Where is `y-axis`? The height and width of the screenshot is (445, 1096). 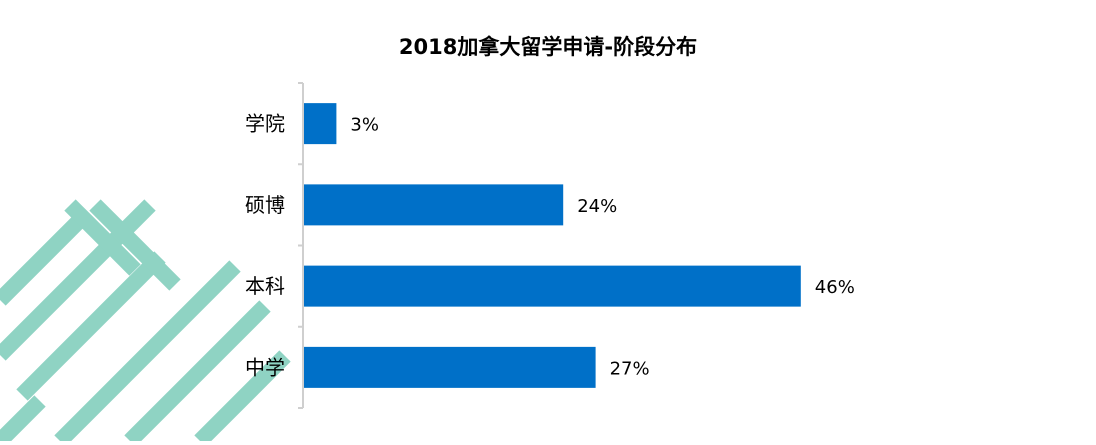 y-axis is located at coordinates (301, 245).